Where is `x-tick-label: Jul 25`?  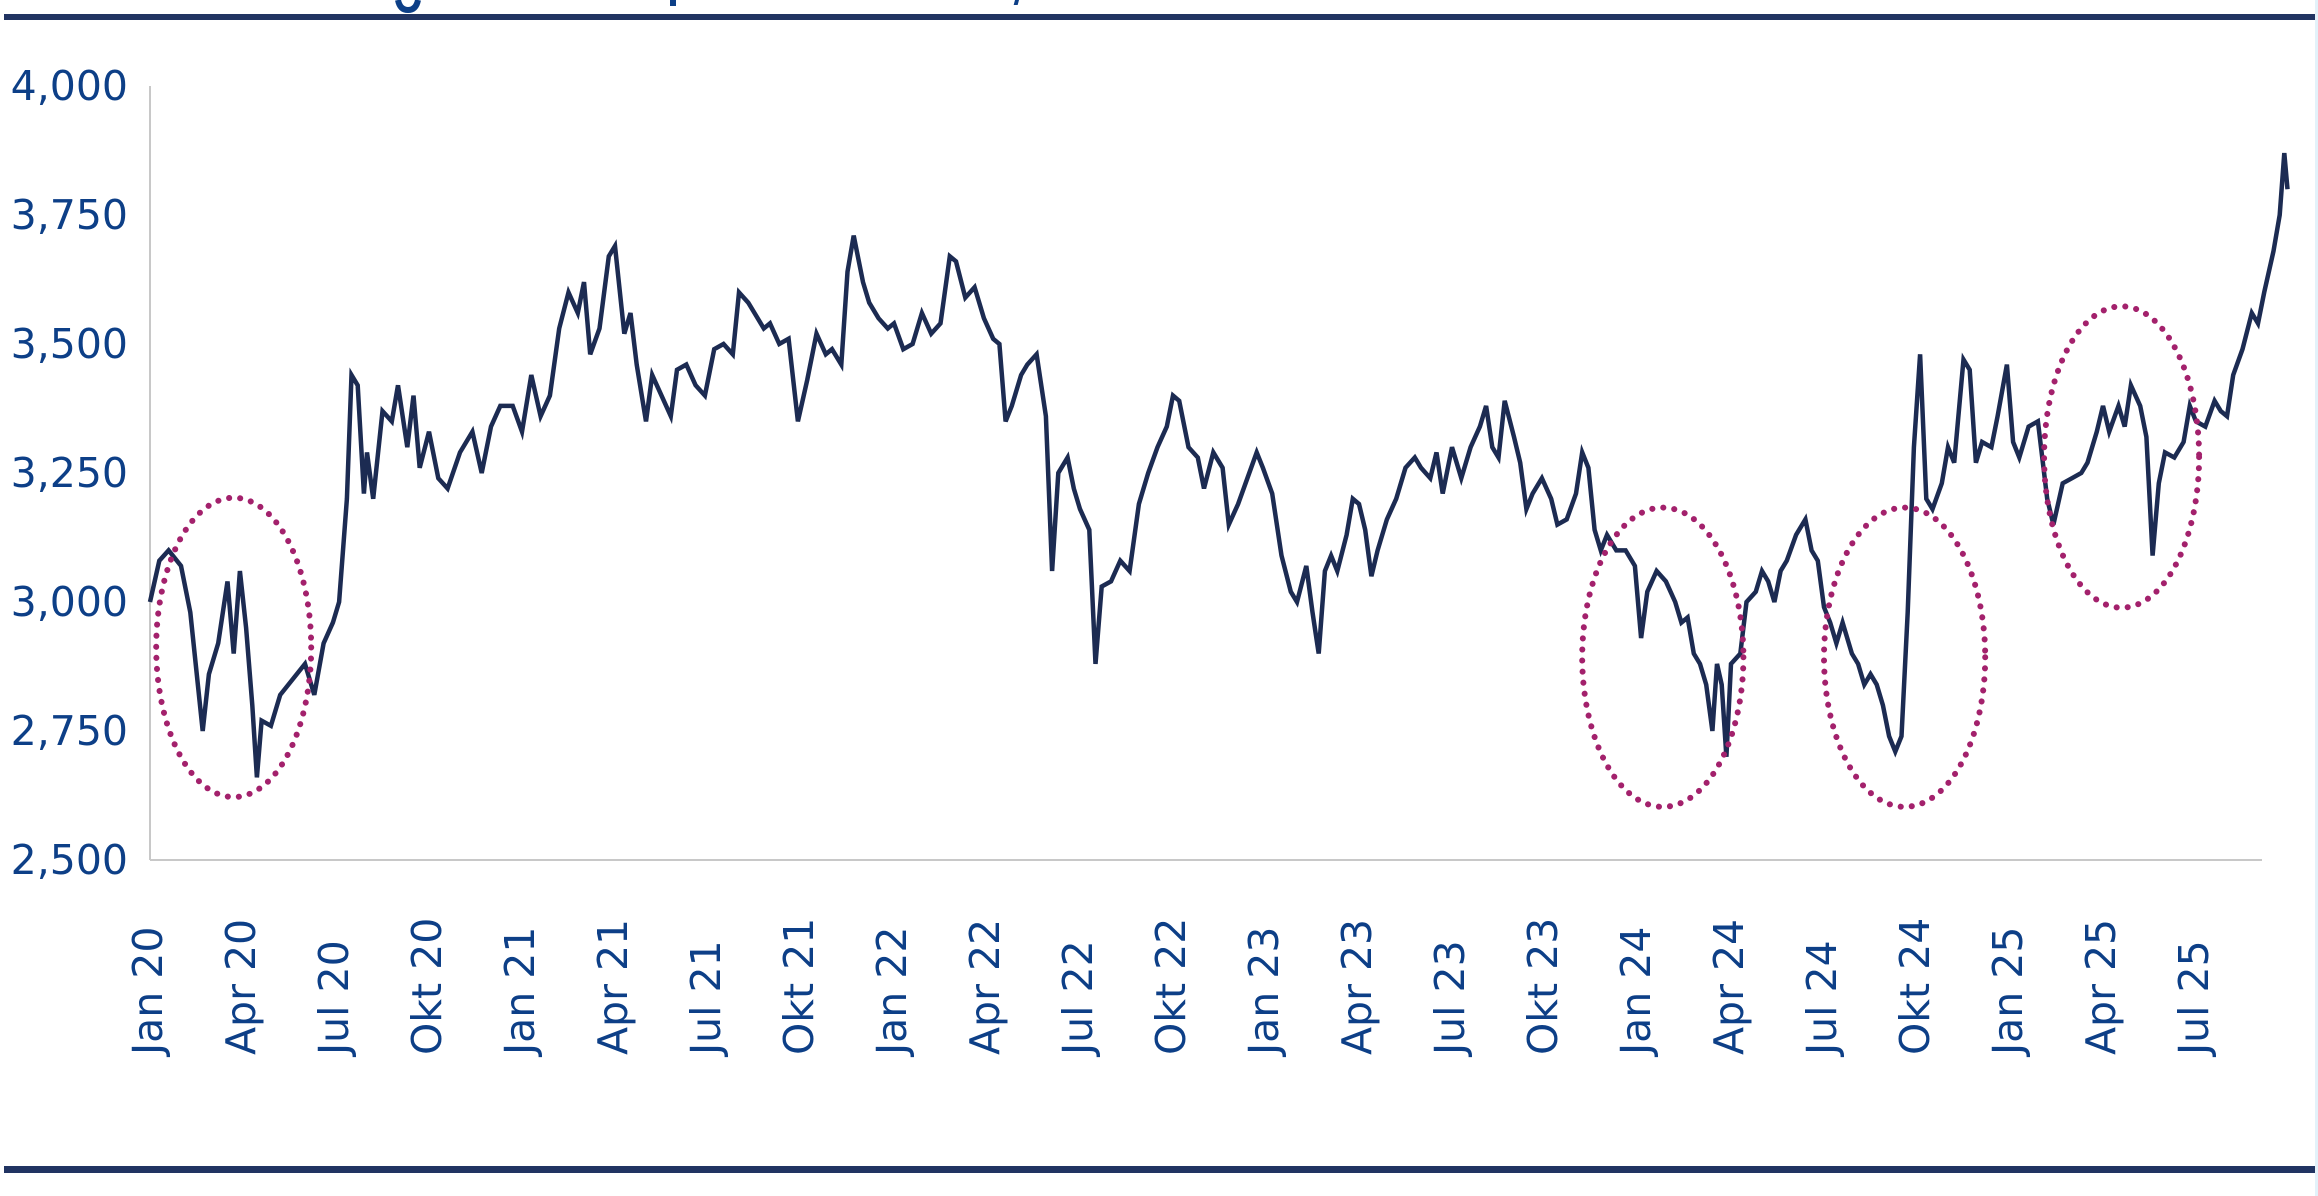 x-tick-label: Jul 25 is located at coordinates (2194, 999).